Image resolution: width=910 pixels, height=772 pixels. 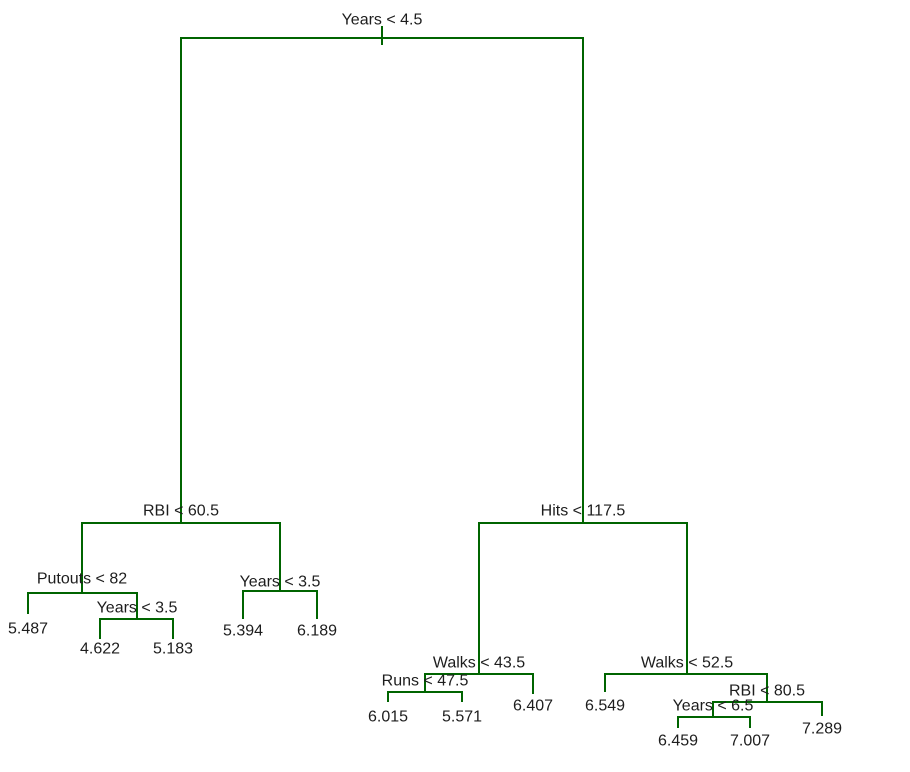 I want to click on leaf-value-label: 5.571, so click(x=462, y=717).